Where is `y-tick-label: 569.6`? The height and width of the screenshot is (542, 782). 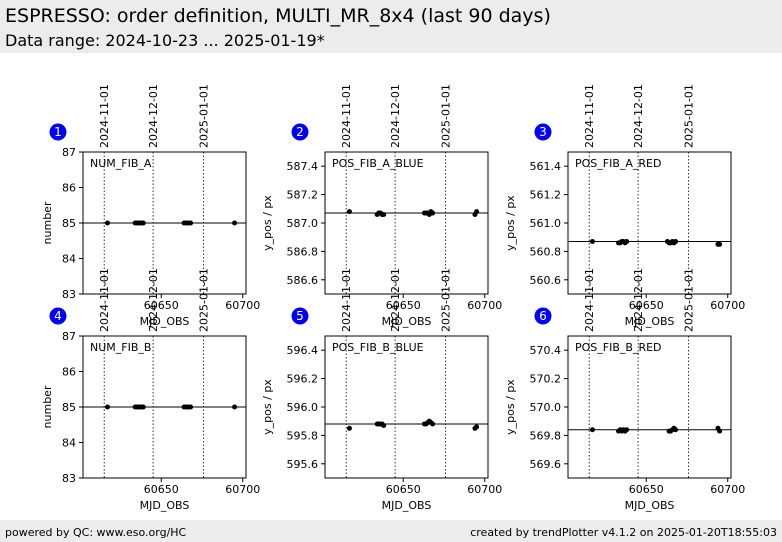
y-tick-label: 569.6 is located at coordinates (546, 464).